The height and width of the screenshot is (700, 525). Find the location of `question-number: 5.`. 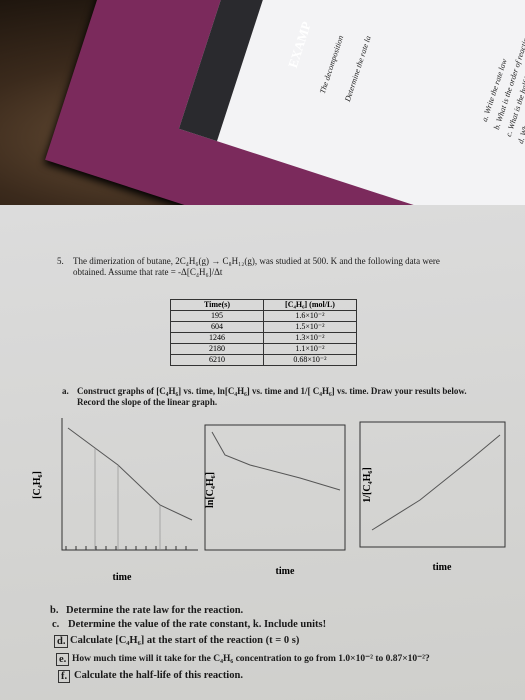

question-number: 5. is located at coordinates (60, 261).